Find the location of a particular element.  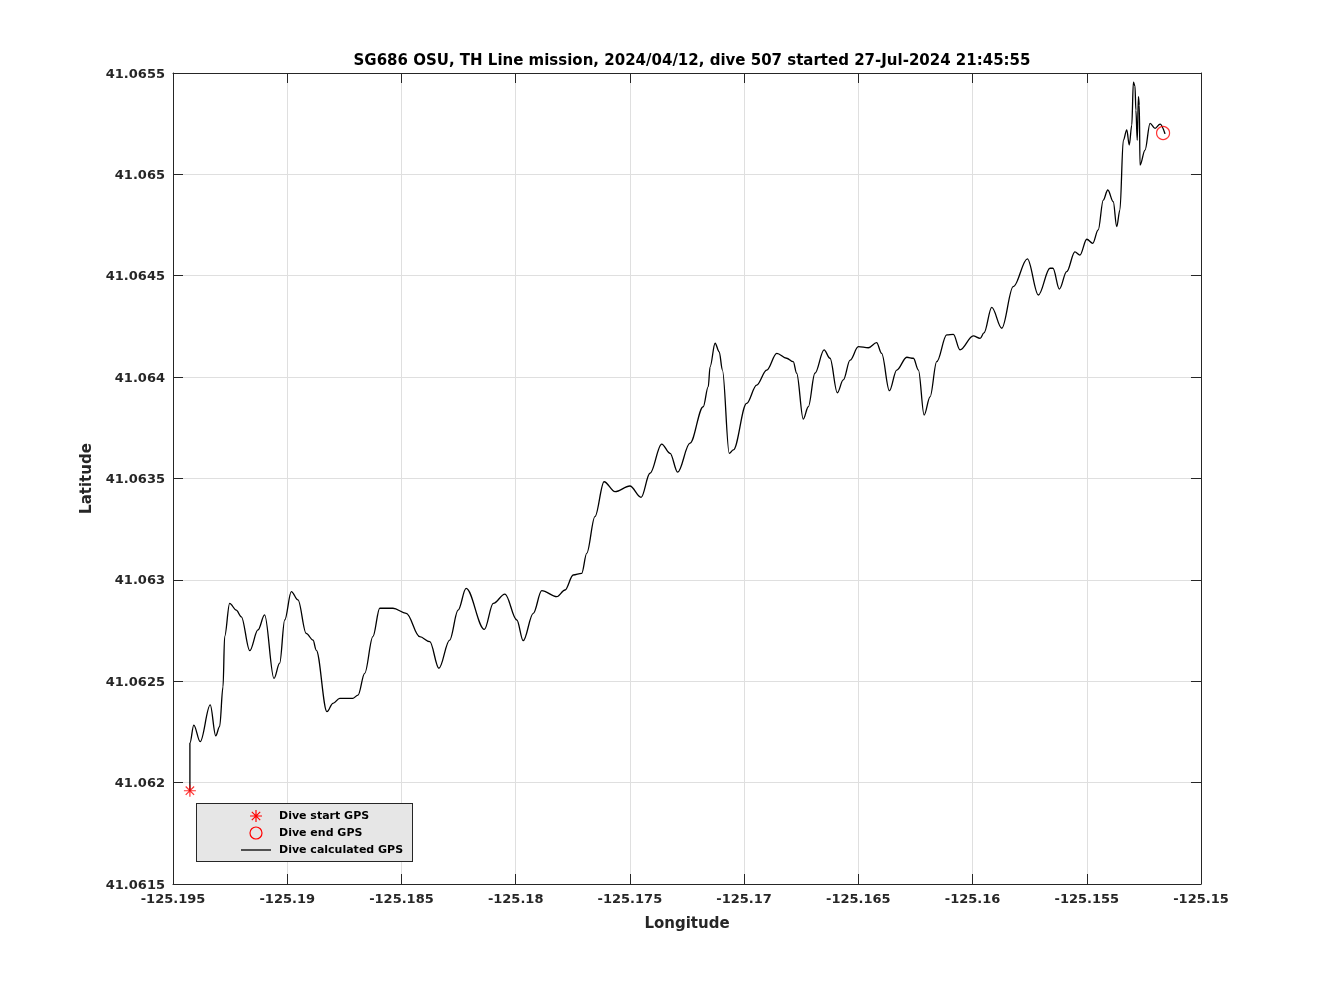

x-tick-label: -125.19 is located at coordinates (287, 898).